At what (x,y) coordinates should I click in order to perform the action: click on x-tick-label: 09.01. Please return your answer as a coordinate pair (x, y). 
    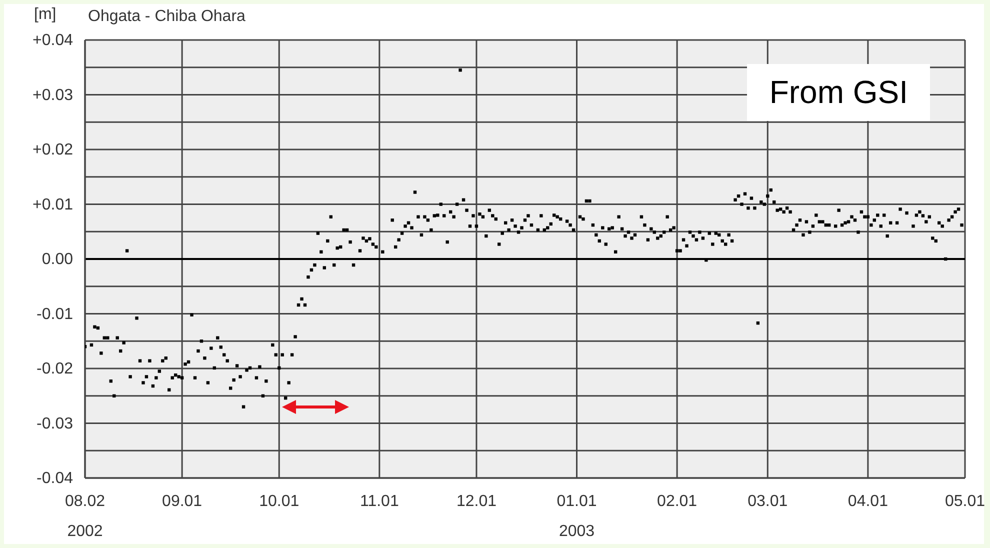
    Looking at the image, I should click on (182, 501).